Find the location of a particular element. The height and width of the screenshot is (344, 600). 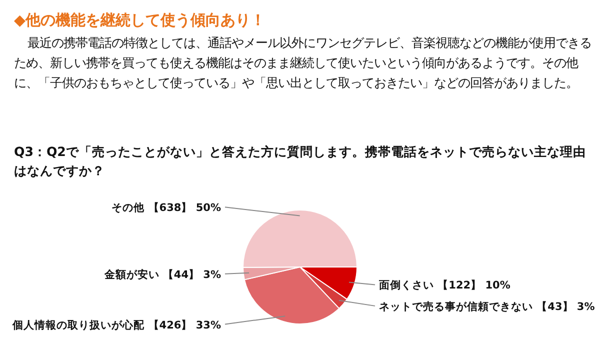

chart-title: Q3：Q2で「売ったことがない」と答えた方に質問します。携帯電話をネットで売らない主な理由はなんですか？ is located at coordinates (300, 161).